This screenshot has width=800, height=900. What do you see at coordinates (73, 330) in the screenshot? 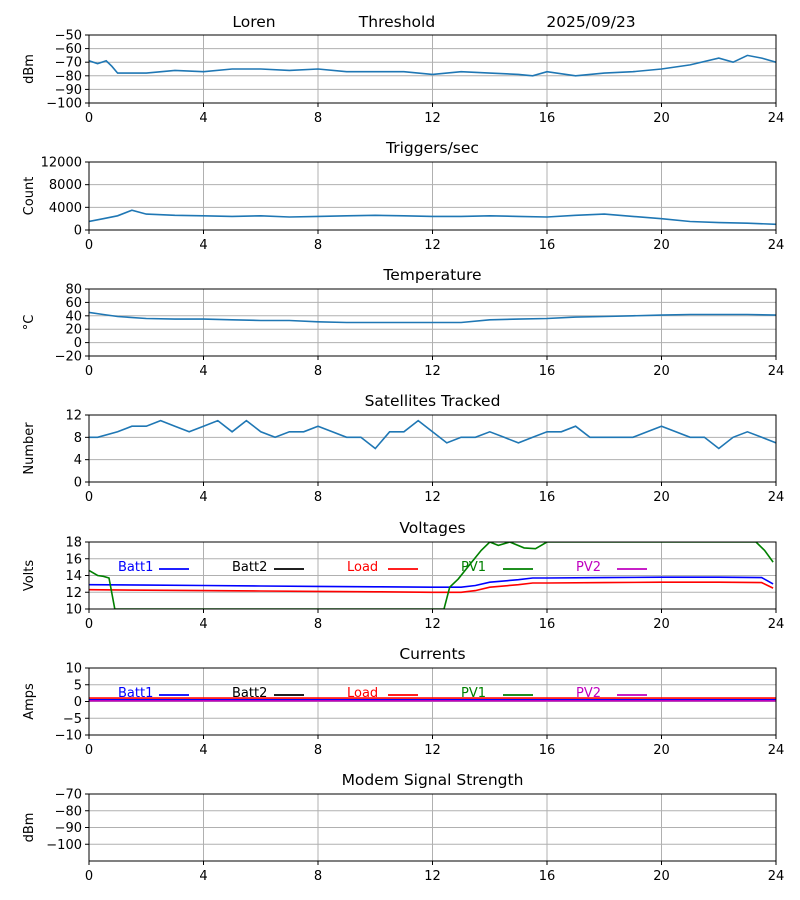
I see `temperature-ytick-label-2: 20` at bounding box center [73, 330].